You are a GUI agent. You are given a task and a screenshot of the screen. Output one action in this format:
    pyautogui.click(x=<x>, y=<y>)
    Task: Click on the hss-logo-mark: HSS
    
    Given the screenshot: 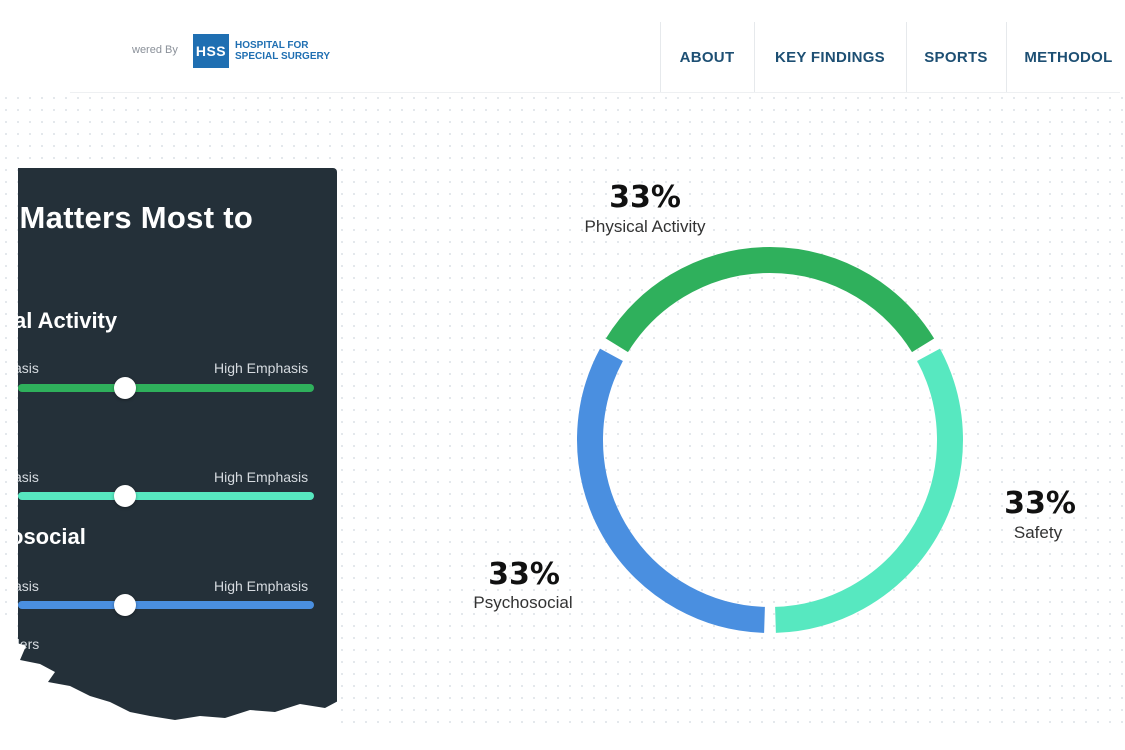 What is the action you would take?
    pyautogui.click(x=211, y=51)
    